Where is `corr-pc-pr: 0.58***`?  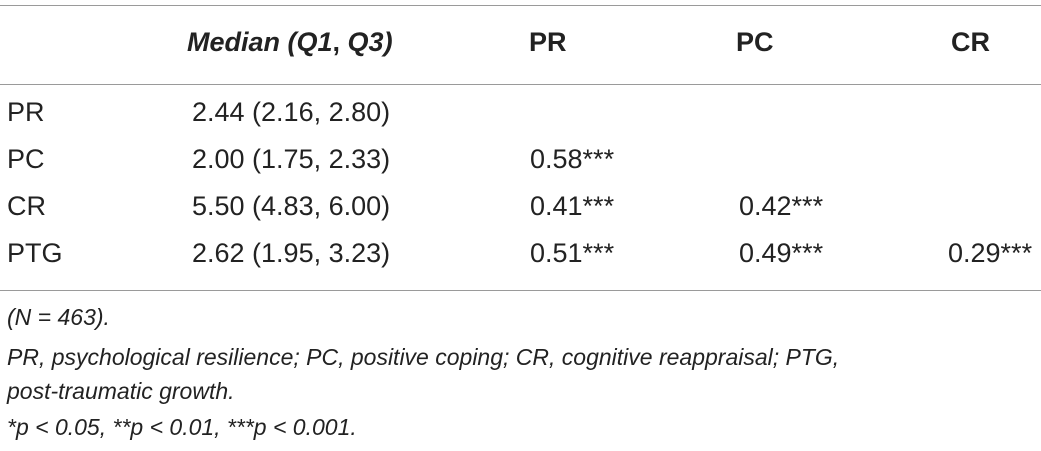
corr-pc-pr: 0.58*** is located at coordinates (572, 159).